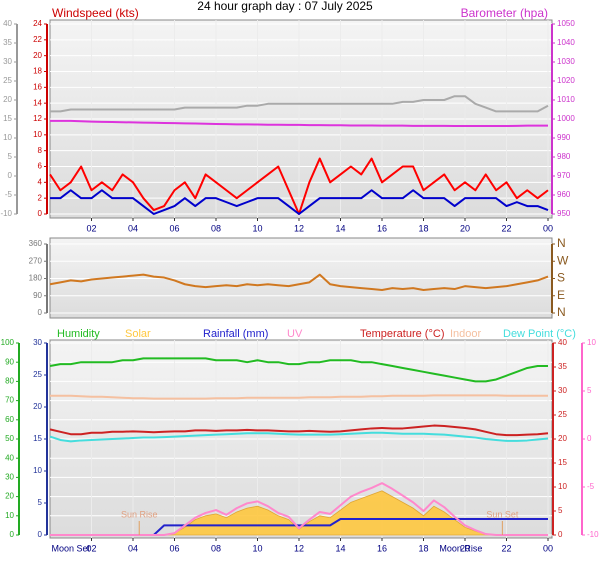  What do you see at coordinates (504, 13) in the screenshot?
I see `y2-axis-label: Barometer (hpa)` at bounding box center [504, 13].